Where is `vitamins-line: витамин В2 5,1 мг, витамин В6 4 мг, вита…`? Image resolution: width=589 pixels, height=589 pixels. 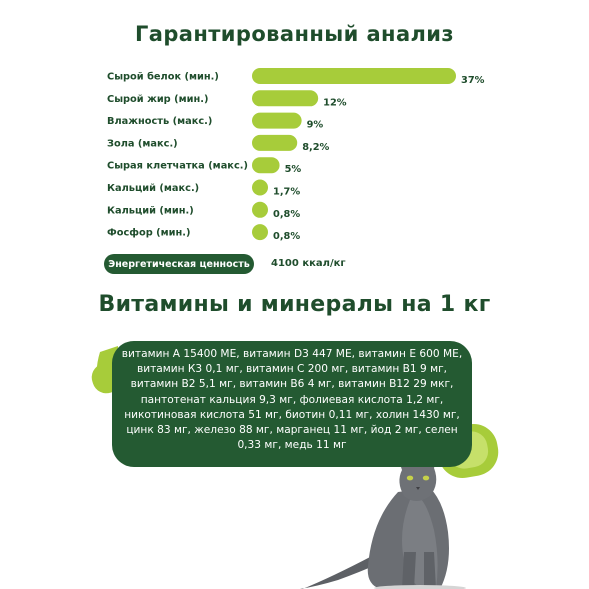
vitamins-line: витамин В2 5,1 мг, витамин В6 4 мг, вита… is located at coordinates (292, 384).